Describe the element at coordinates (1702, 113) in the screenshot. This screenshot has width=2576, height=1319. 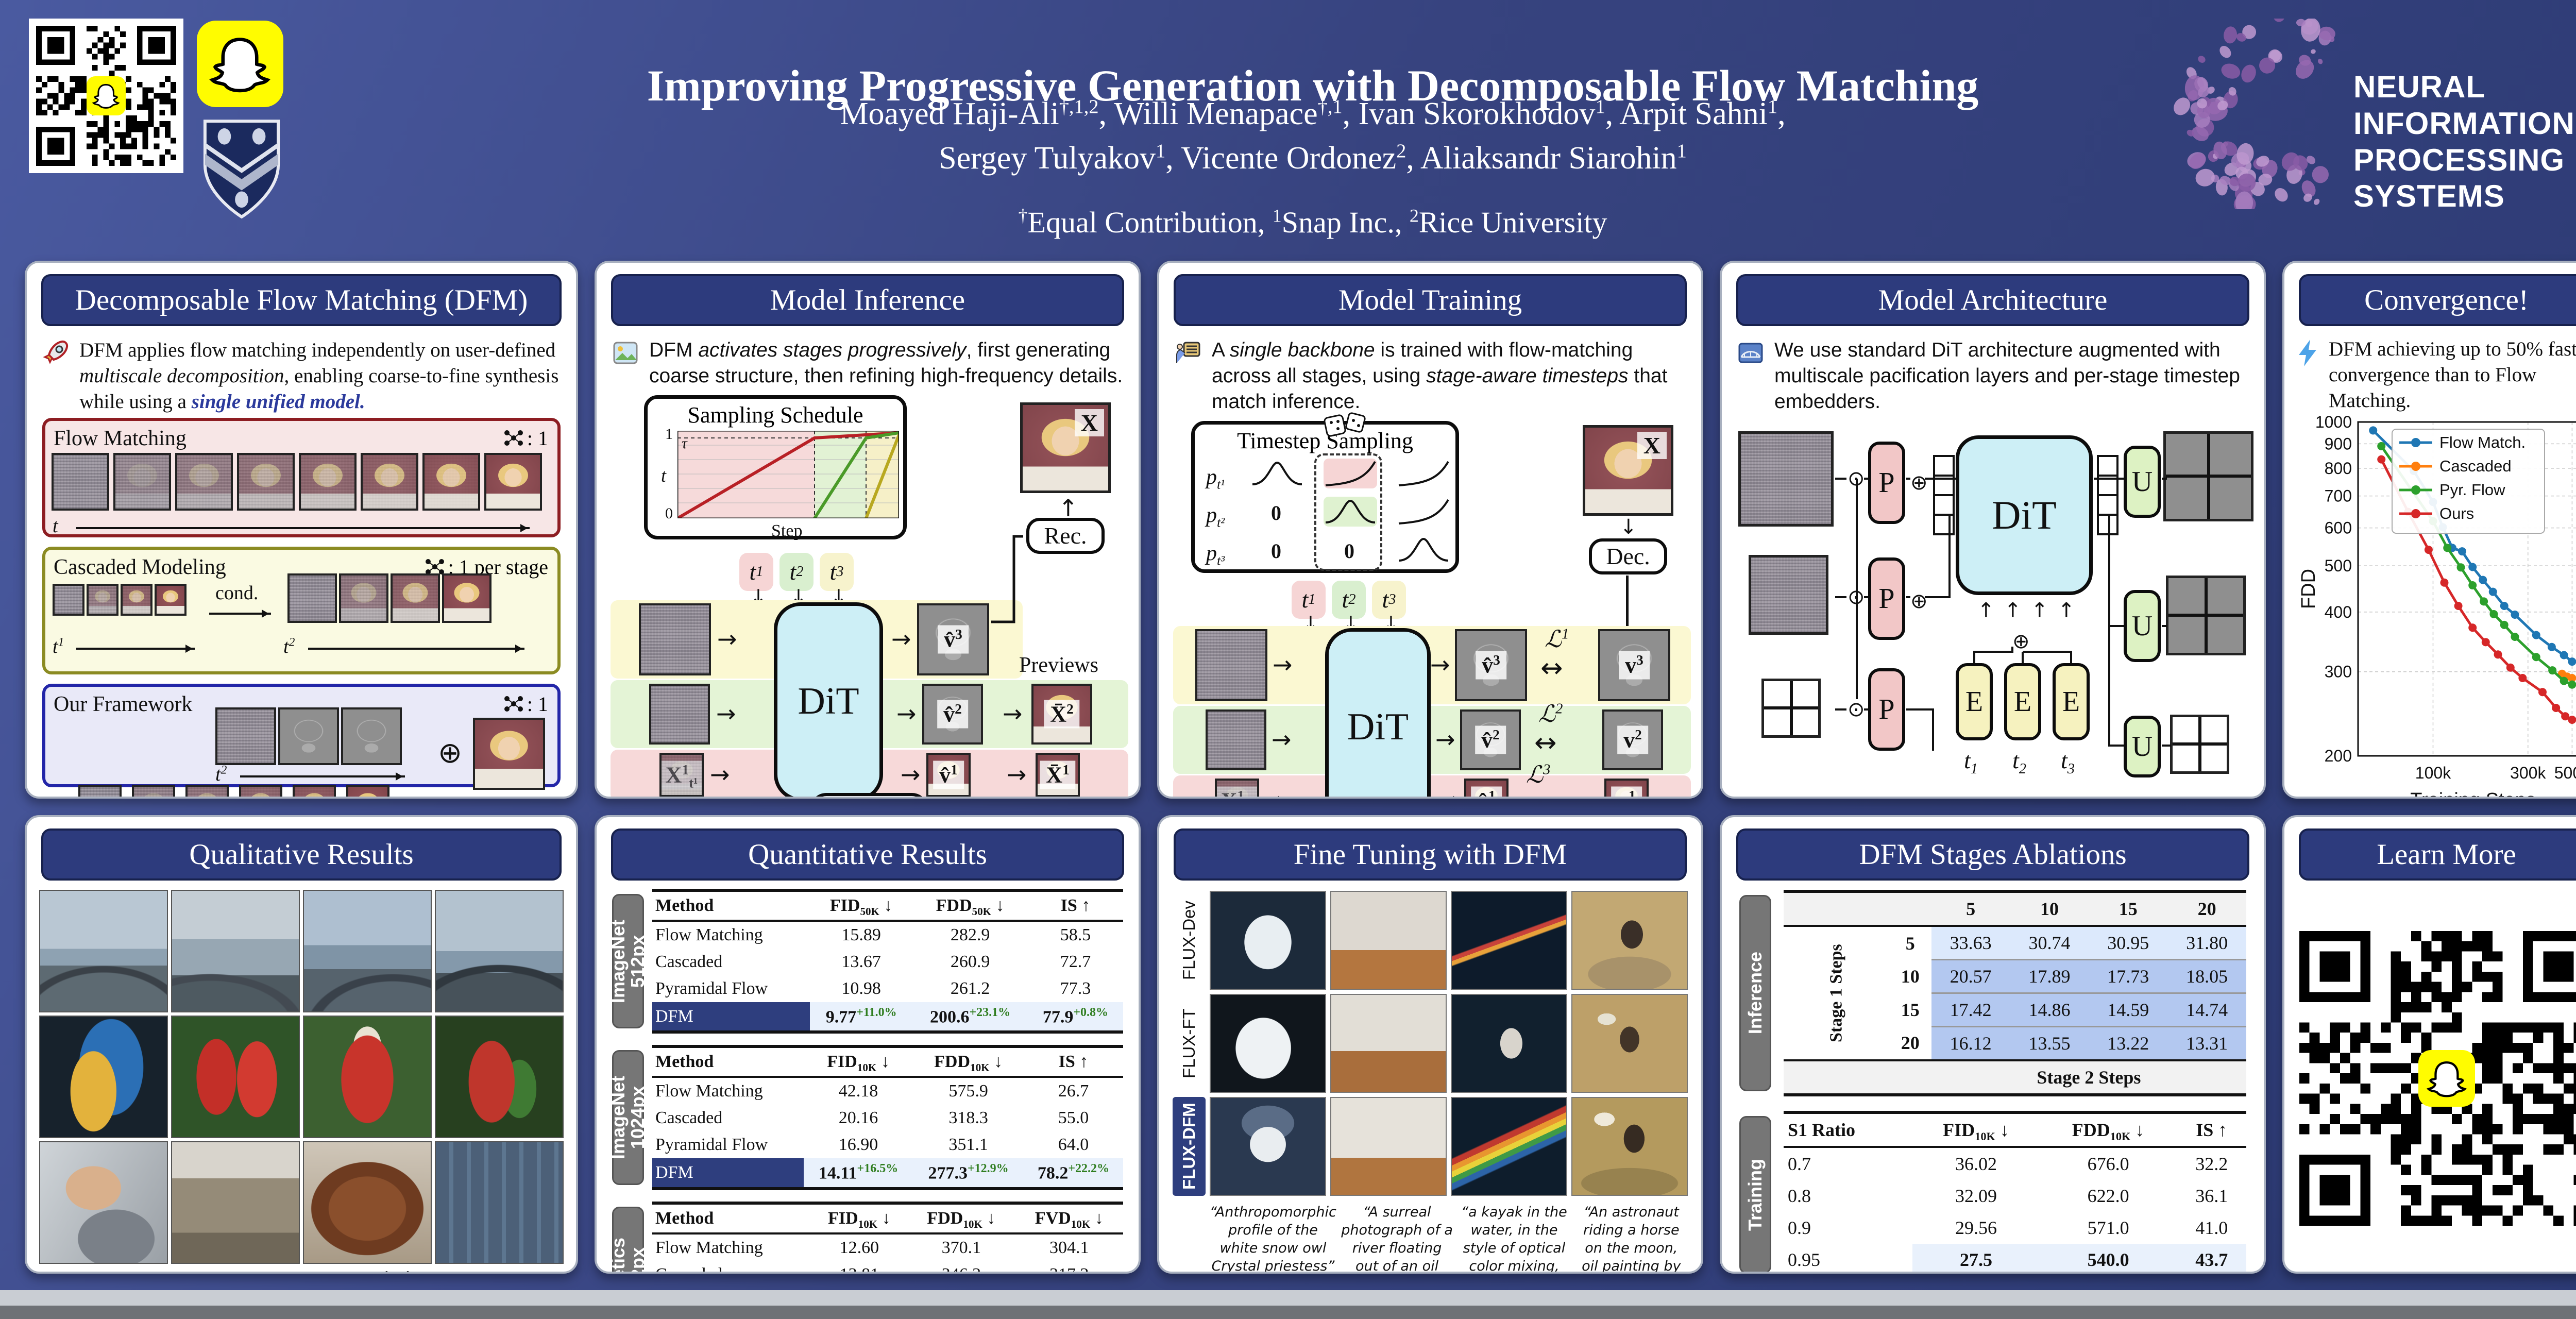
I see `author: Arpit Sahni1,` at that location.